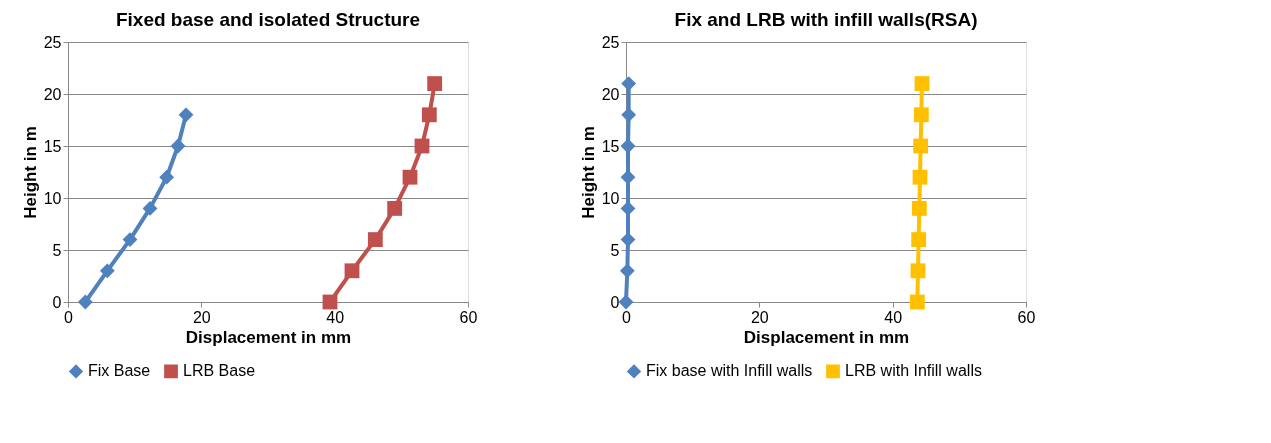 This screenshot has height=443, width=1271. I want to click on chart-title: Fixed base and isolated Structure, so click(268, 19).